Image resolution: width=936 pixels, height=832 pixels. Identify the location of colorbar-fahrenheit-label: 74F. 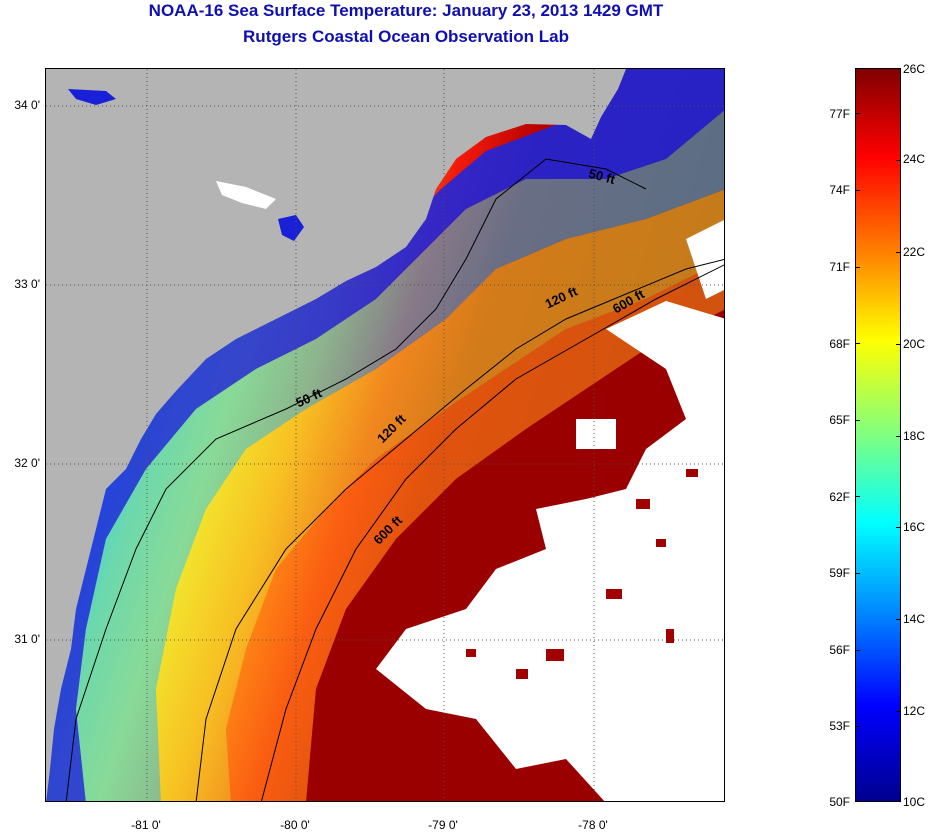
(839, 190).